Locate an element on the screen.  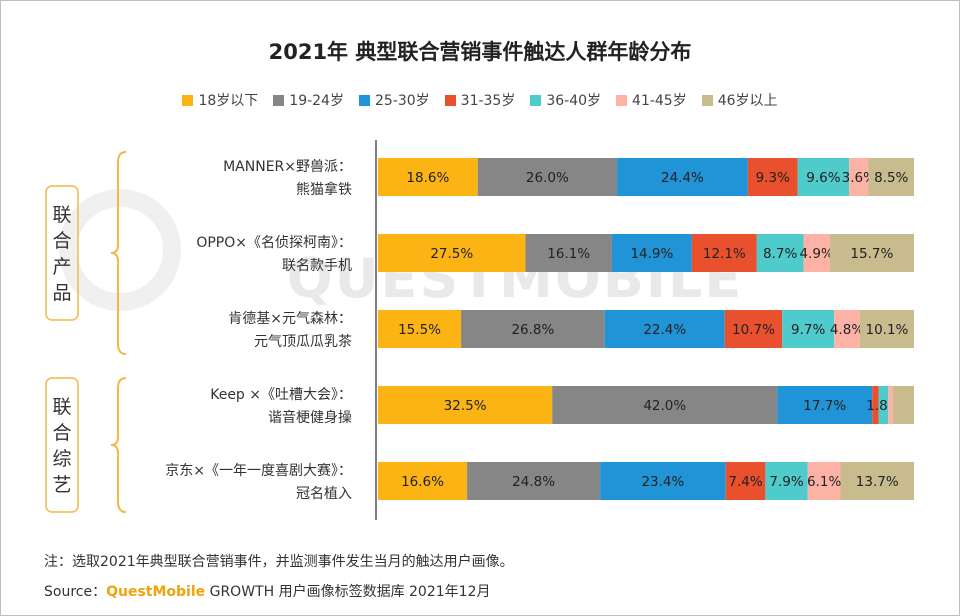
legend-item: 18岁以下 is located at coordinates (220, 100).